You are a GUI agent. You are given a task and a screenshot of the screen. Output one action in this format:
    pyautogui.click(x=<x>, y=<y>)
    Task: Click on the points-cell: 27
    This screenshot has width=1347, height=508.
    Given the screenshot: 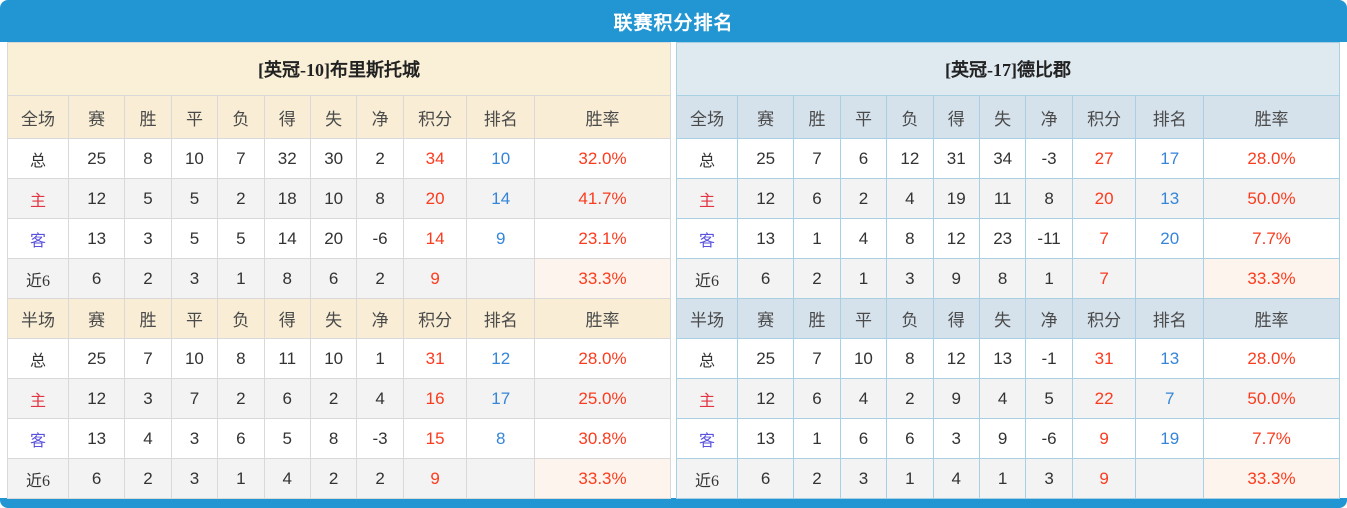 What is the action you would take?
    pyautogui.click(x=1104, y=158)
    